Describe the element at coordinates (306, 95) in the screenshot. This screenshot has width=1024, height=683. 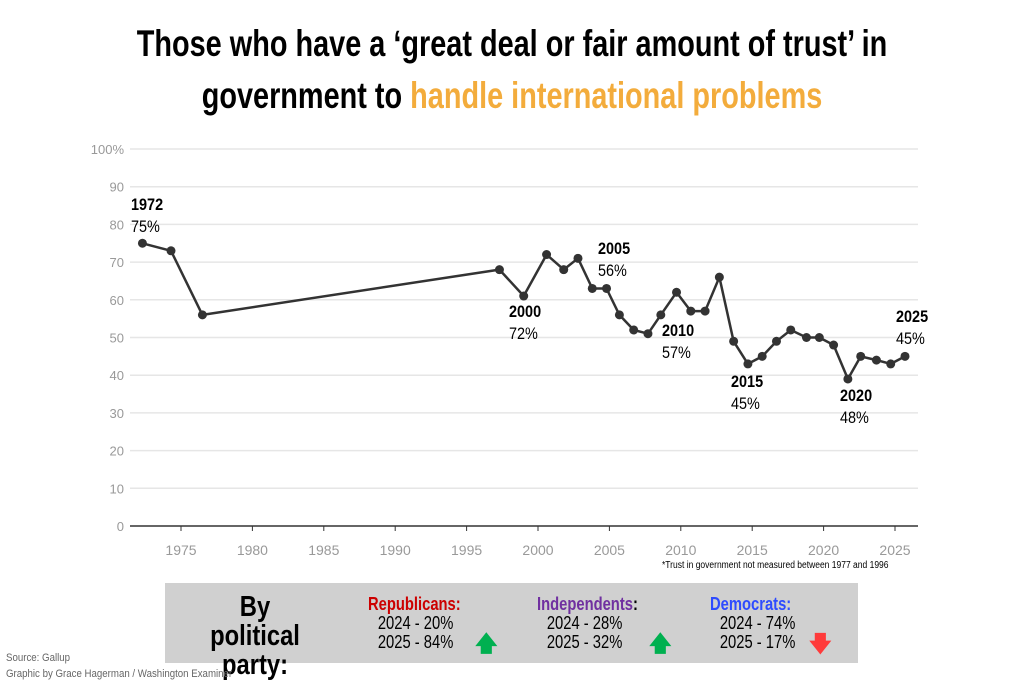
I see `title-prefix: government to` at that location.